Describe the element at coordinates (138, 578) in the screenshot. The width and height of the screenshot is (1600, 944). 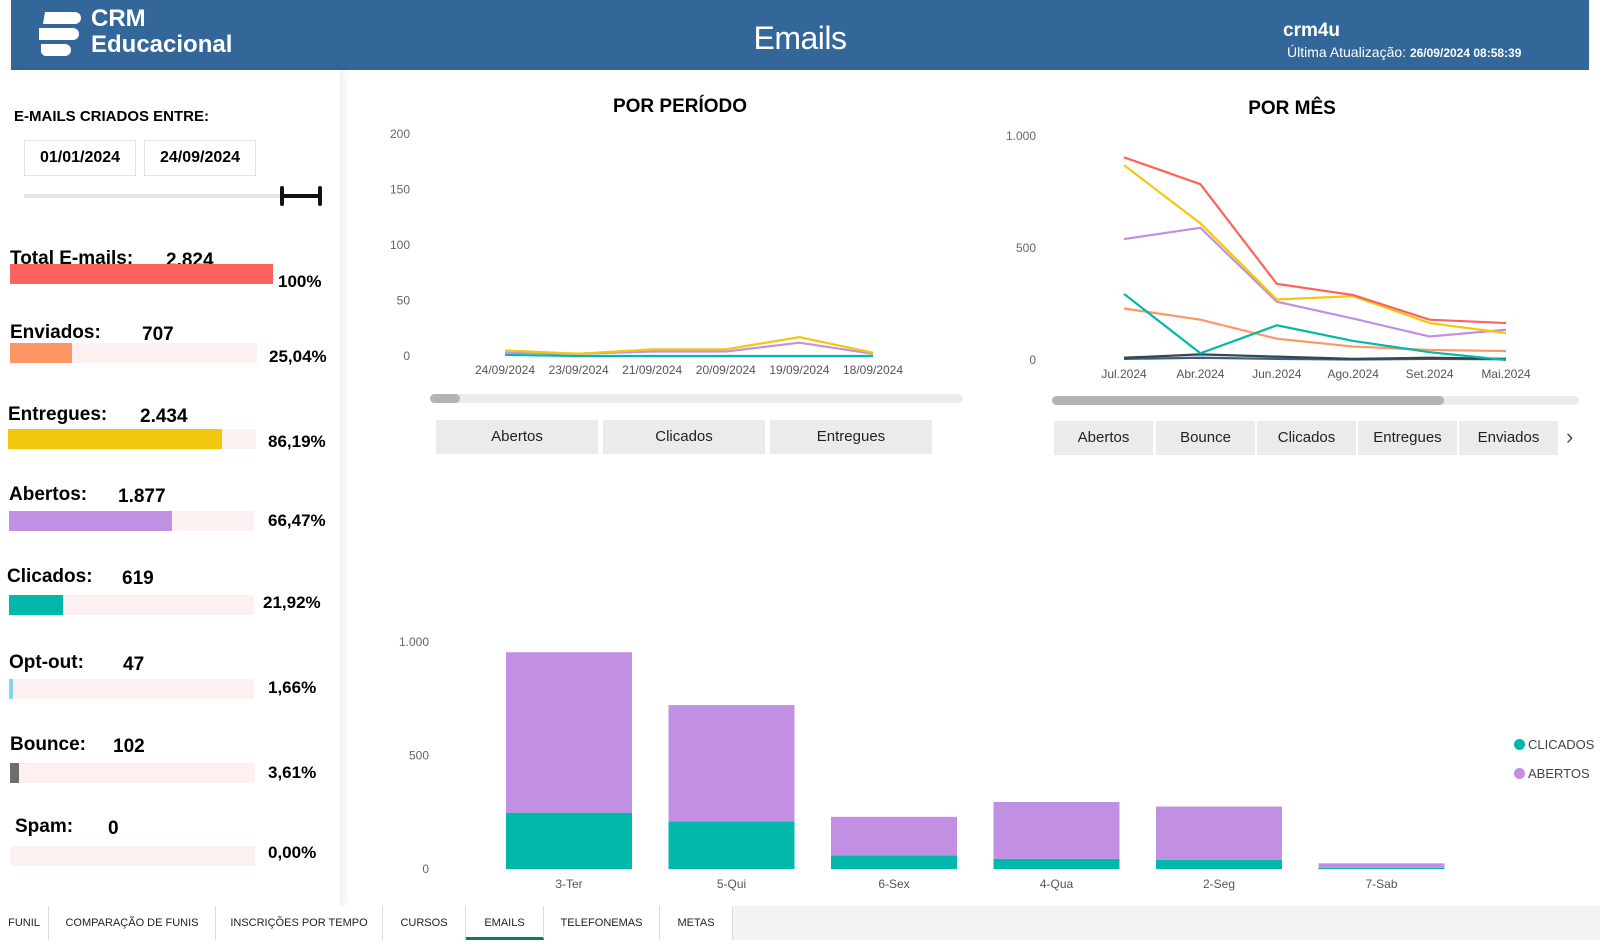
I see `metric-value: 619` at that location.